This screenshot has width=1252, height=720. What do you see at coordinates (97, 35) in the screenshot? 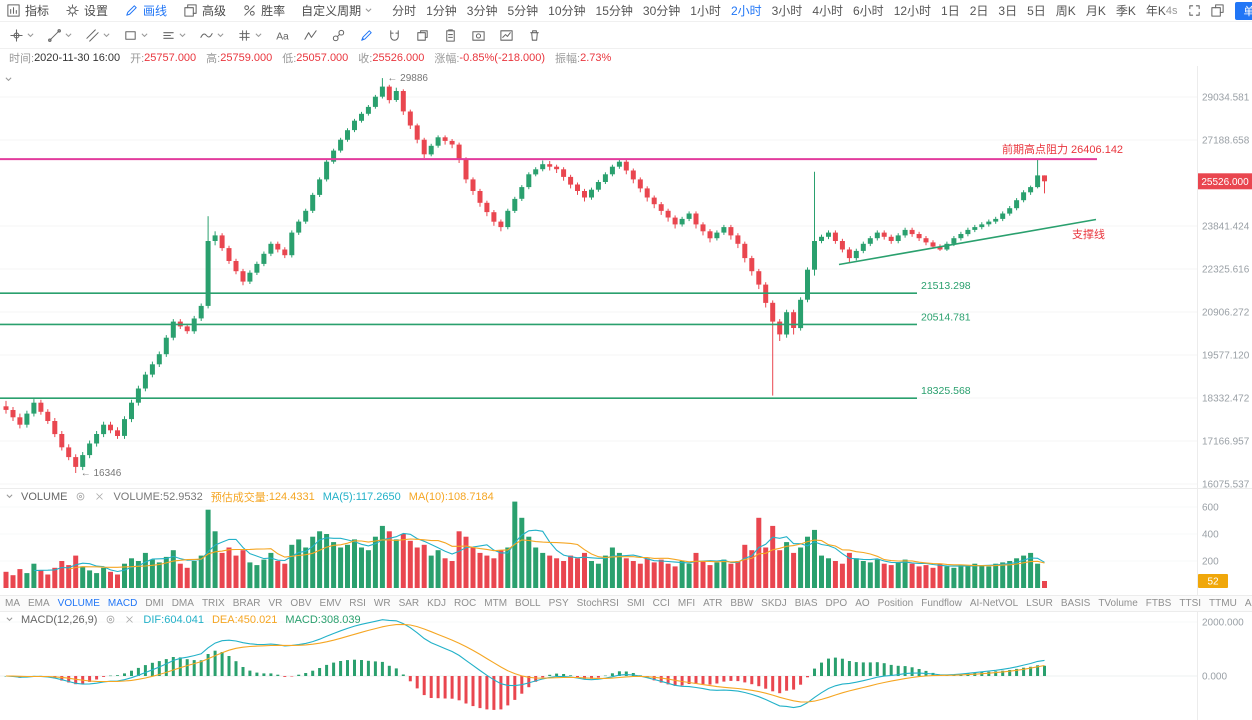
I see `parallel-channel-tool` at bounding box center [97, 35].